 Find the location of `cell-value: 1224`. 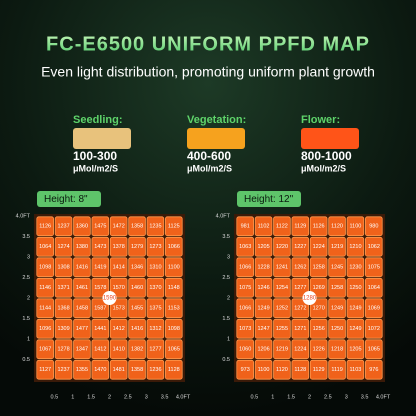

cell-value: 1224 is located at coordinates (300, 350).